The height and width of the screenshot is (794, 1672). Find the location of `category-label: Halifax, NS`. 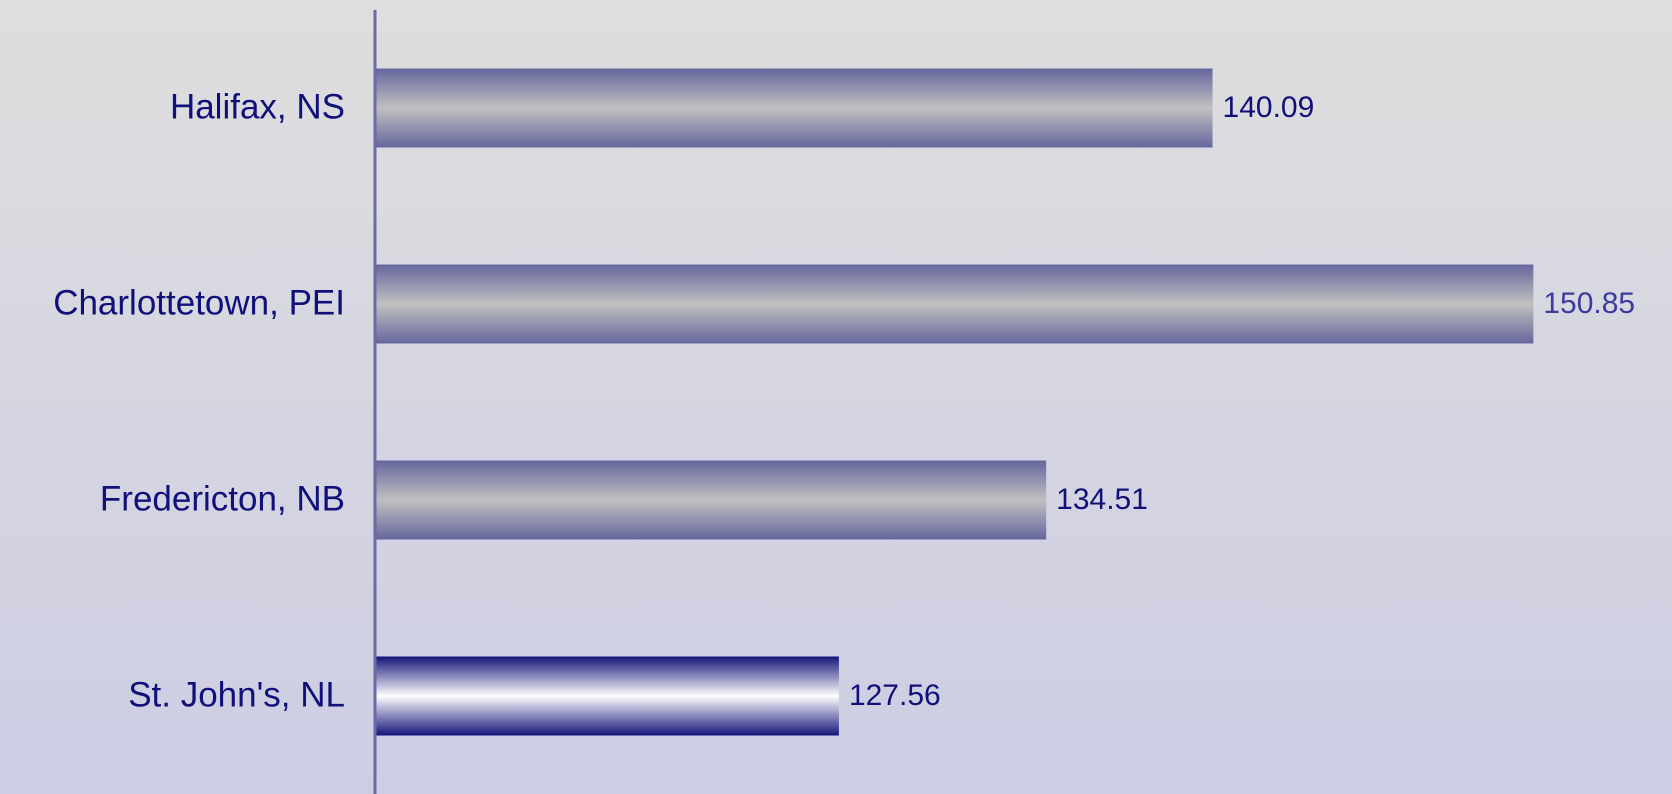

category-label: Halifax, NS is located at coordinates (257, 106).